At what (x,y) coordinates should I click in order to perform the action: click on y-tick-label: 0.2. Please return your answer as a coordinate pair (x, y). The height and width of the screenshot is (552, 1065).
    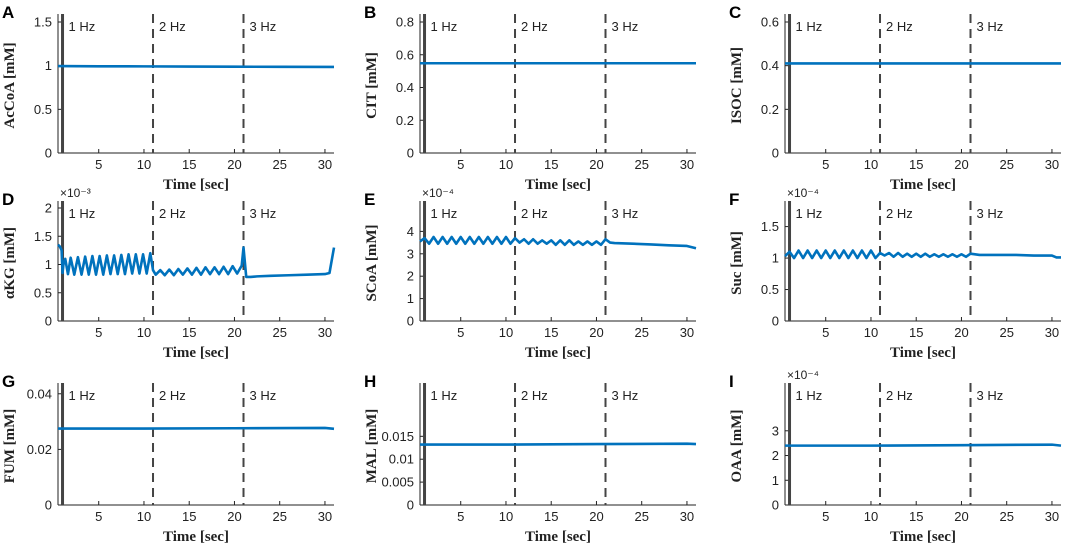
    Looking at the image, I should click on (770, 109).